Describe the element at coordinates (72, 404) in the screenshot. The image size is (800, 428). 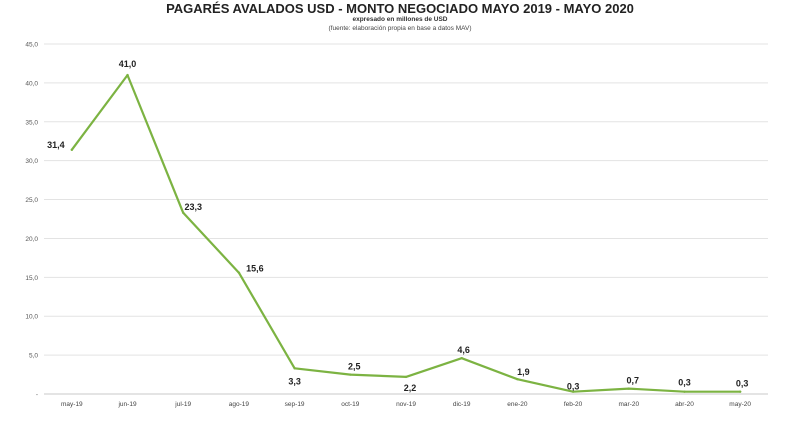
I see `x-tick-label: may-19` at that location.